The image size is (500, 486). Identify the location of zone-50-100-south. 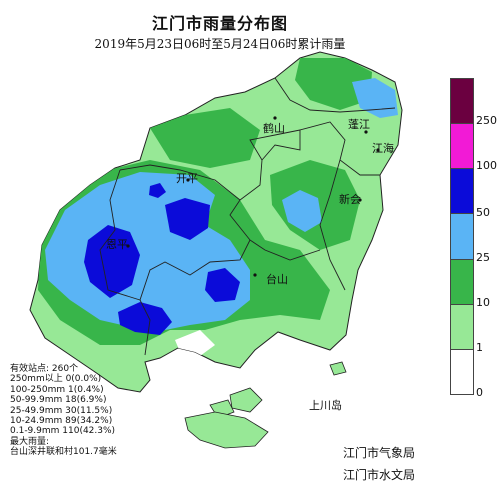
(145, 318).